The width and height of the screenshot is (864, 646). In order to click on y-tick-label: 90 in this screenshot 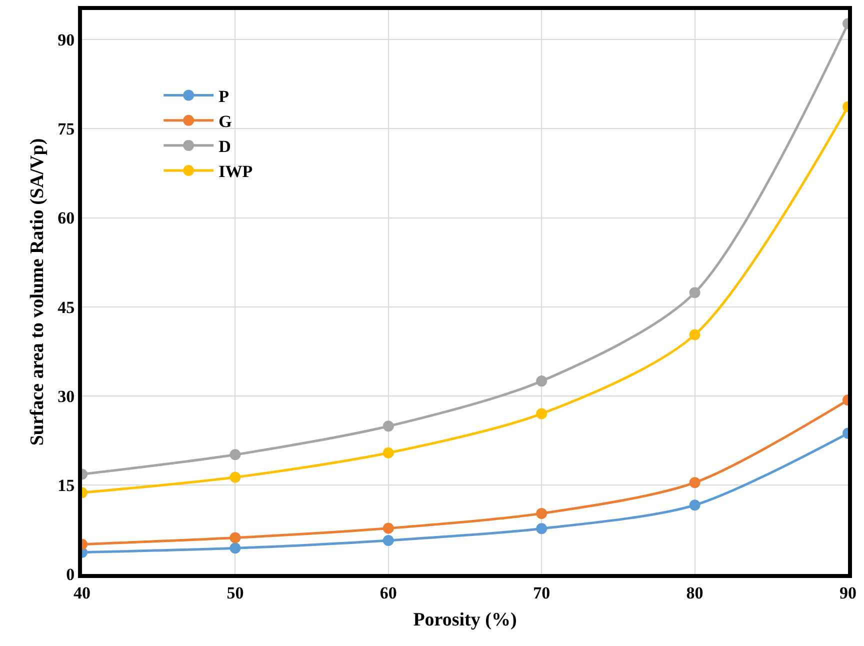, I will do `click(66, 40)`.